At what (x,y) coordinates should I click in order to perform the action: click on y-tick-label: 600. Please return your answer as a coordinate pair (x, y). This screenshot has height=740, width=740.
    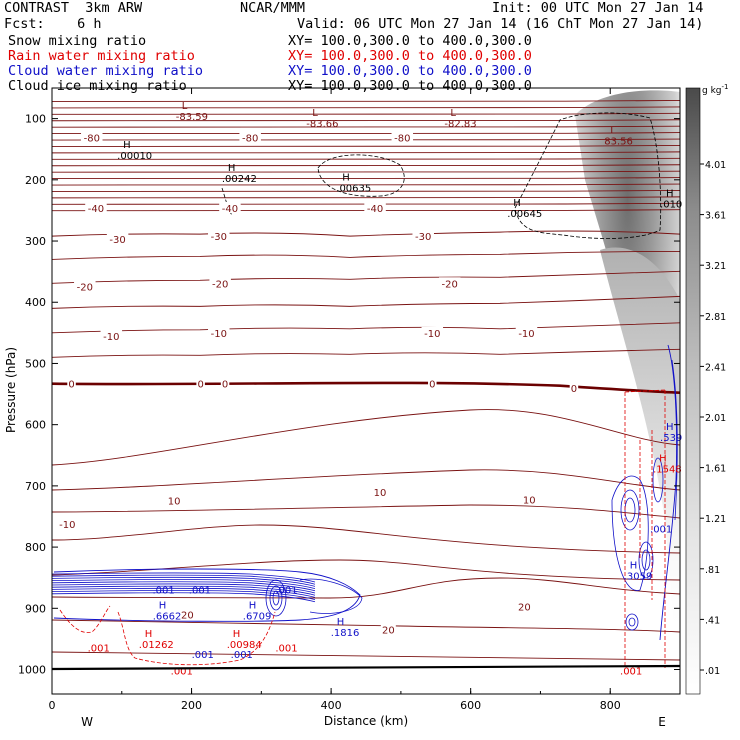
    Looking at the image, I should click on (35, 425).